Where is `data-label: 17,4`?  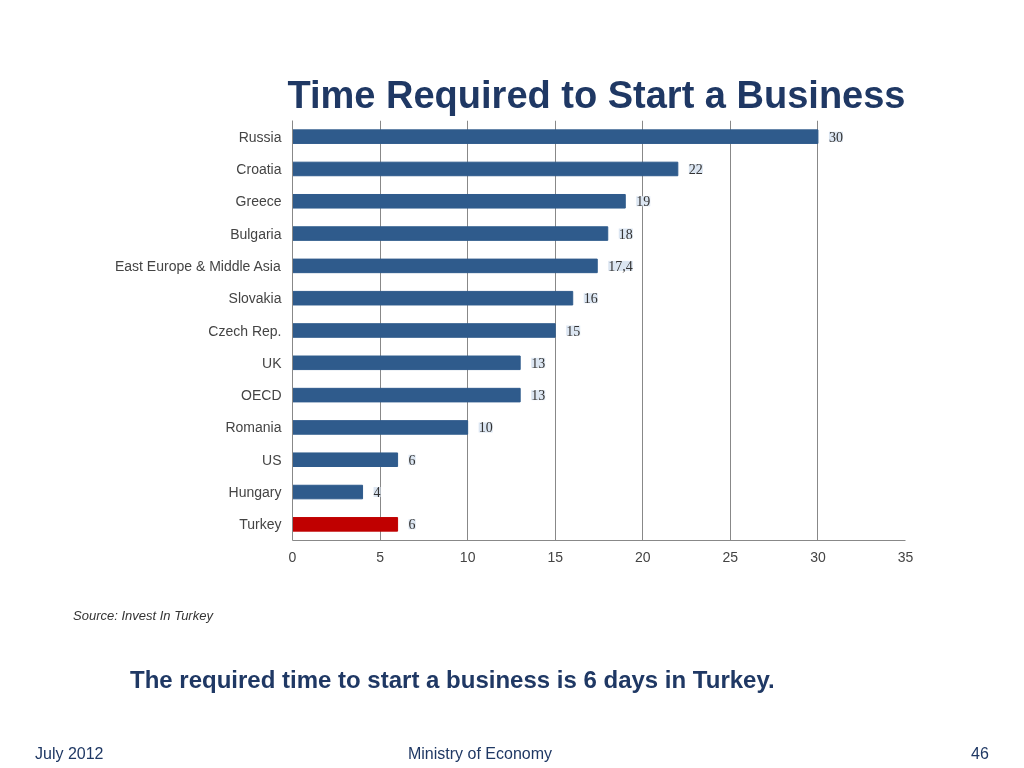
data-label: 17,4 is located at coordinates (620, 266).